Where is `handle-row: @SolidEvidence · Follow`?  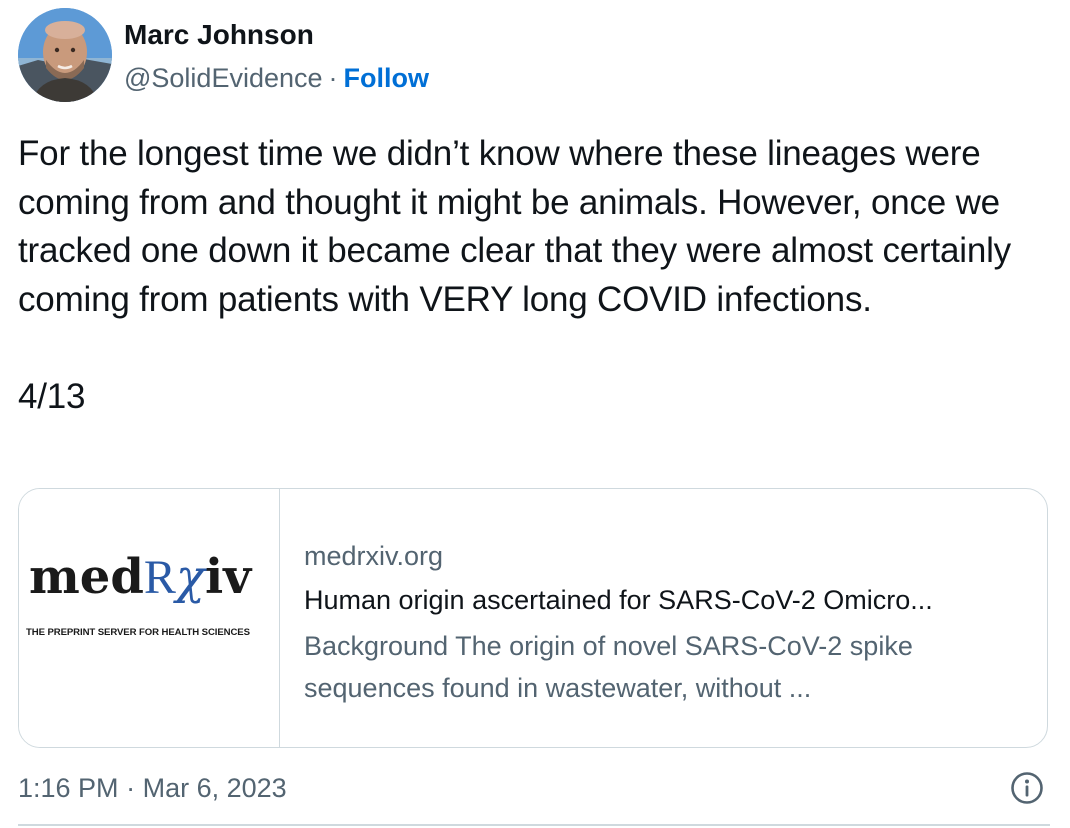 handle-row: @SolidEvidence · Follow is located at coordinates (276, 78).